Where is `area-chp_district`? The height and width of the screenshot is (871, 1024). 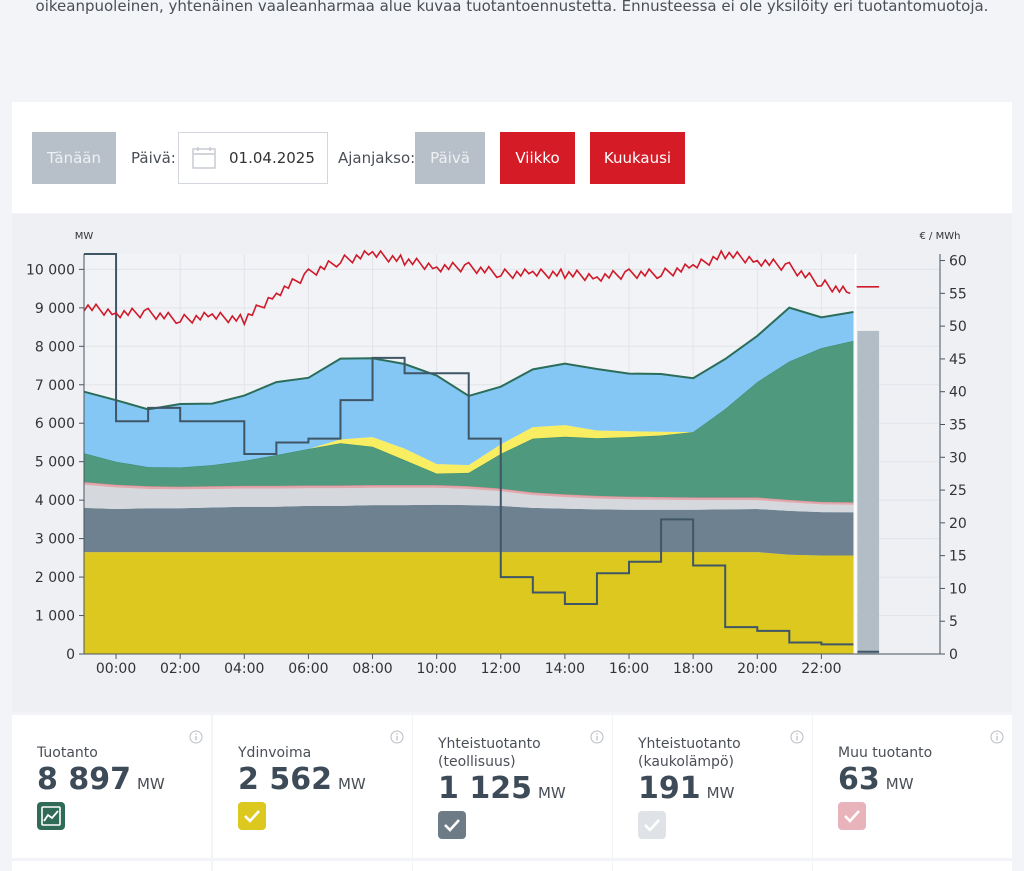
area-chp_district is located at coordinates (469, 498).